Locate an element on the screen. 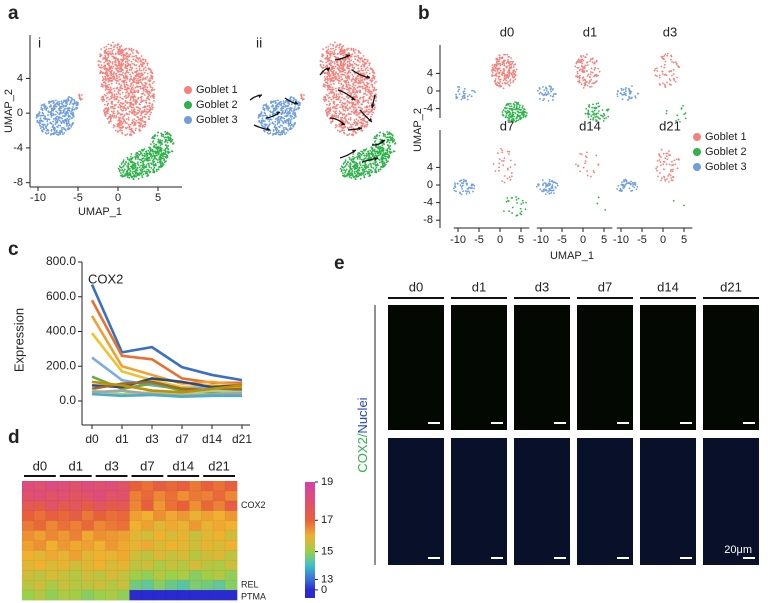 The image size is (777, 603). timepoint-label: d1 is located at coordinates (590, 31).